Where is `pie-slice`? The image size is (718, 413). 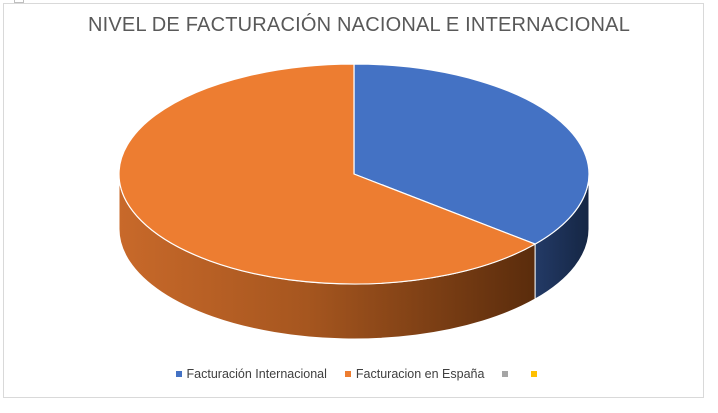
pie-slice is located at coordinates (471, 154).